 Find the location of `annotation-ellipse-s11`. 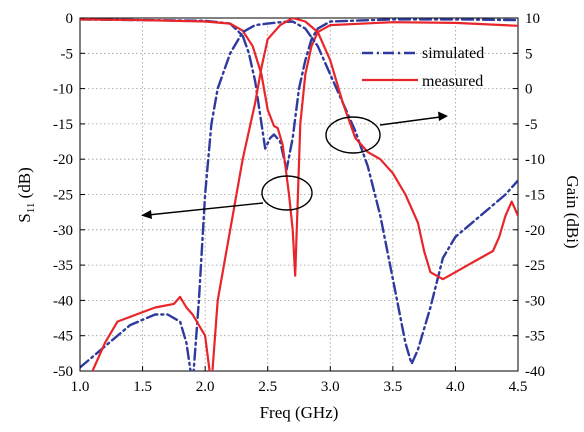

annotation-ellipse-s11 is located at coordinates (287, 193).